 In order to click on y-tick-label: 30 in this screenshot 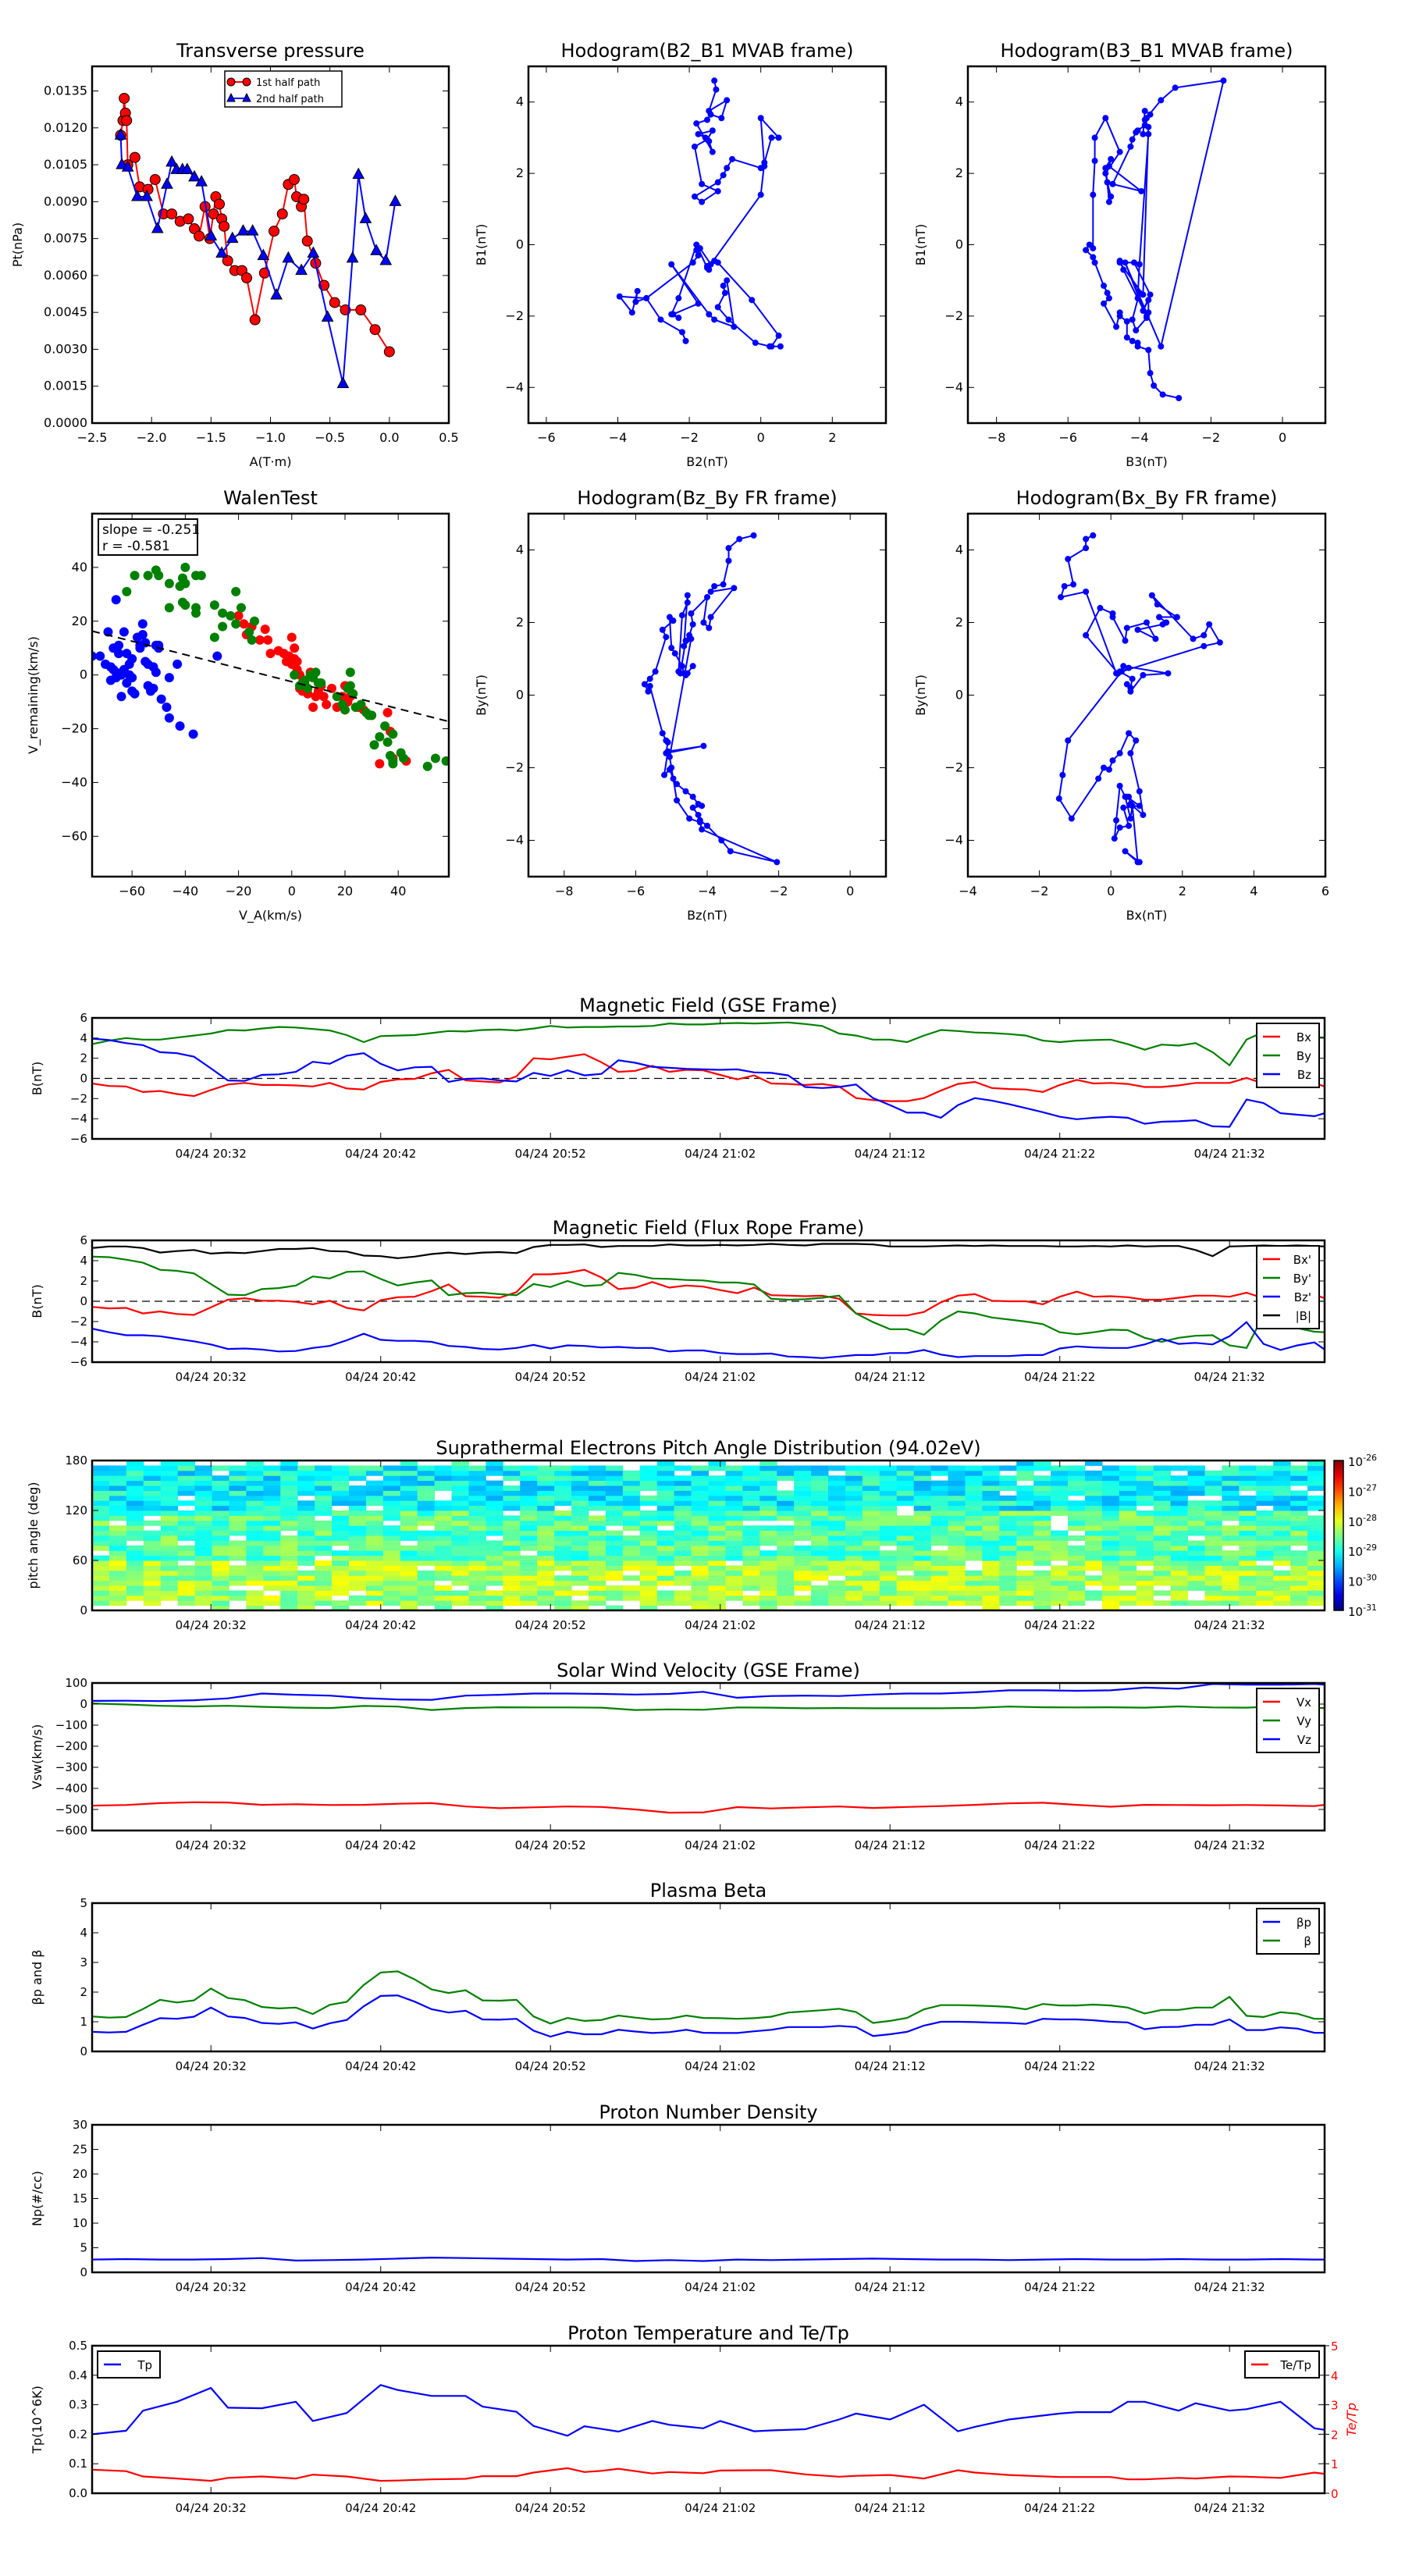, I will do `click(80, 2125)`.